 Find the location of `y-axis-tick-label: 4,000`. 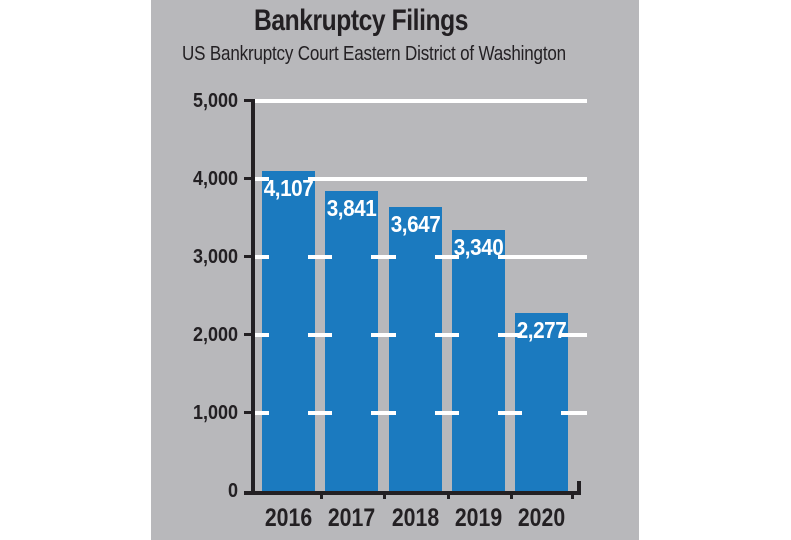

y-axis-tick-label: 4,000 is located at coordinates (215, 179).